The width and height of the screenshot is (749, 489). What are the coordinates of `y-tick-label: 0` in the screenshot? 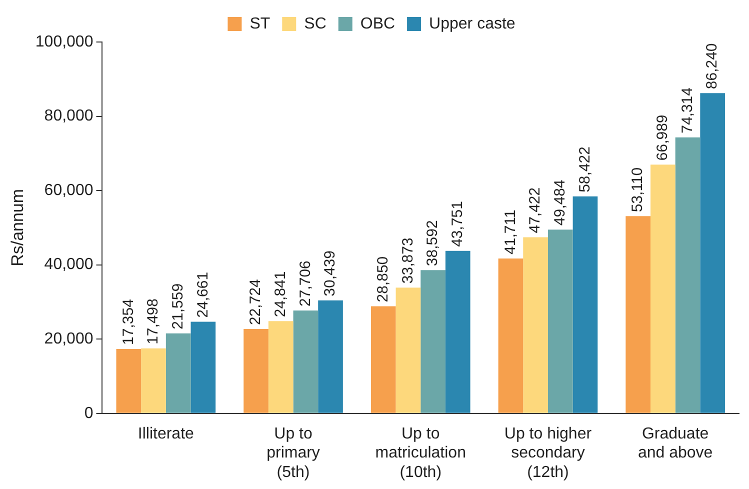 It's located at (89, 413).